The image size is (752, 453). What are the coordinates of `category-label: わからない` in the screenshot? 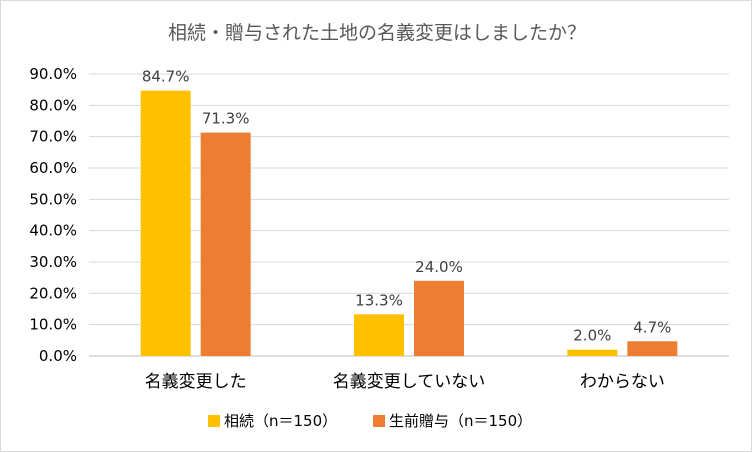 It's located at (622, 382).